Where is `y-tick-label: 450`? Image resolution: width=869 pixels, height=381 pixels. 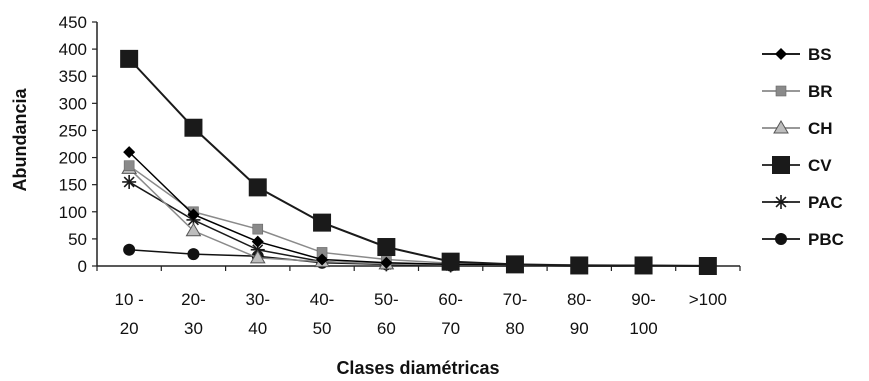 y-tick-label: 450 is located at coordinates (73, 22).